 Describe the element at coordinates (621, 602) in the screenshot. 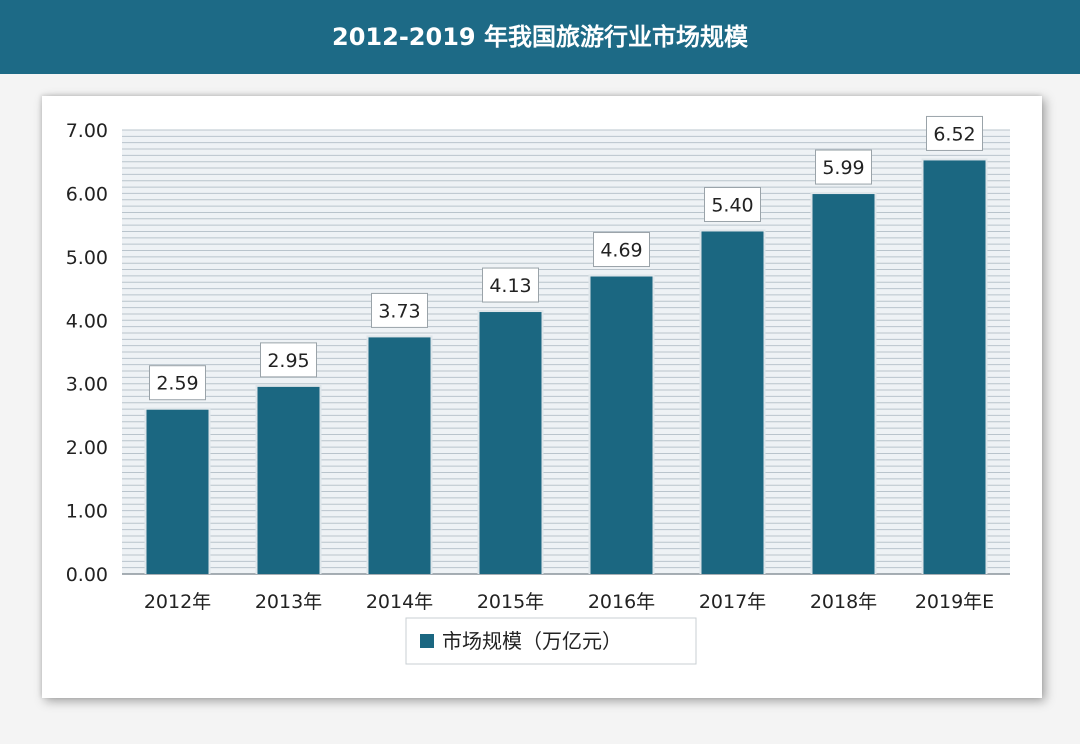

I see `x-tick-label: 2016年` at that location.